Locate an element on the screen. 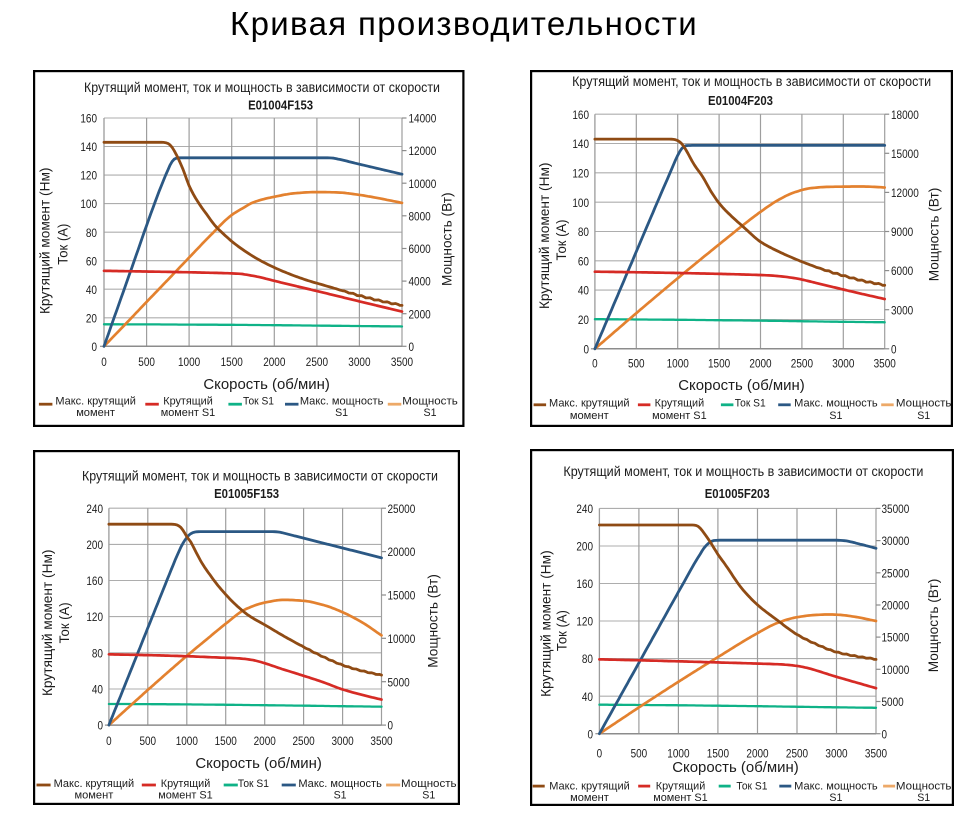 The width and height of the screenshot is (970, 814). svg-text: 9000 is located at coordinates (902, 232).